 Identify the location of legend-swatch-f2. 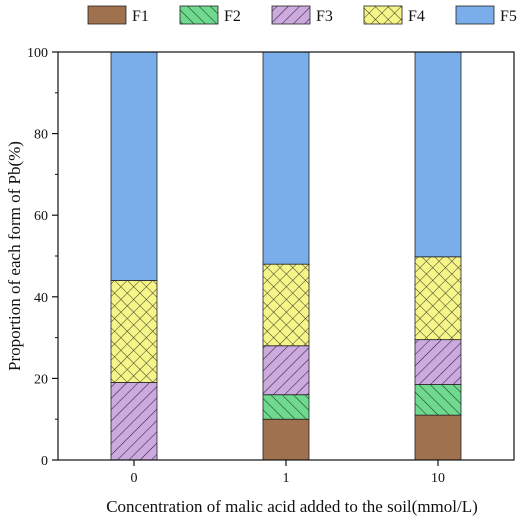
(199, 15).